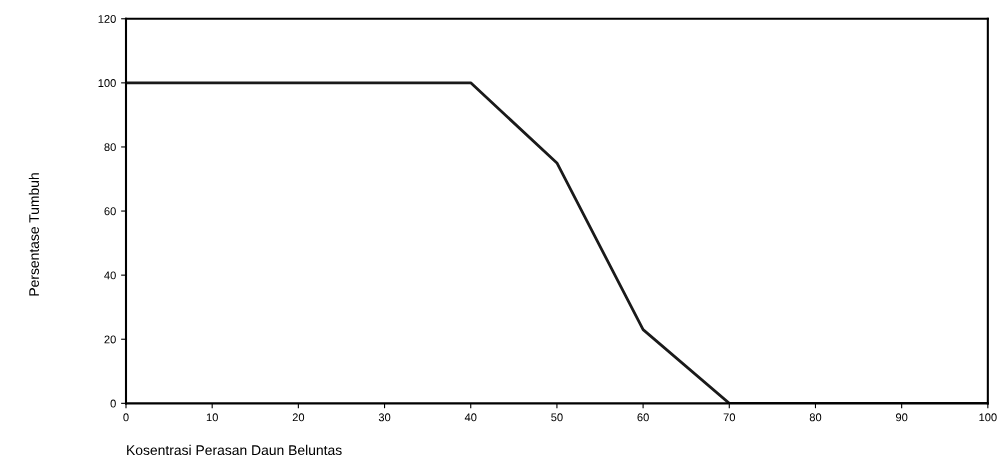  I want to click on x-tick-label: 60, so click(643, 417).